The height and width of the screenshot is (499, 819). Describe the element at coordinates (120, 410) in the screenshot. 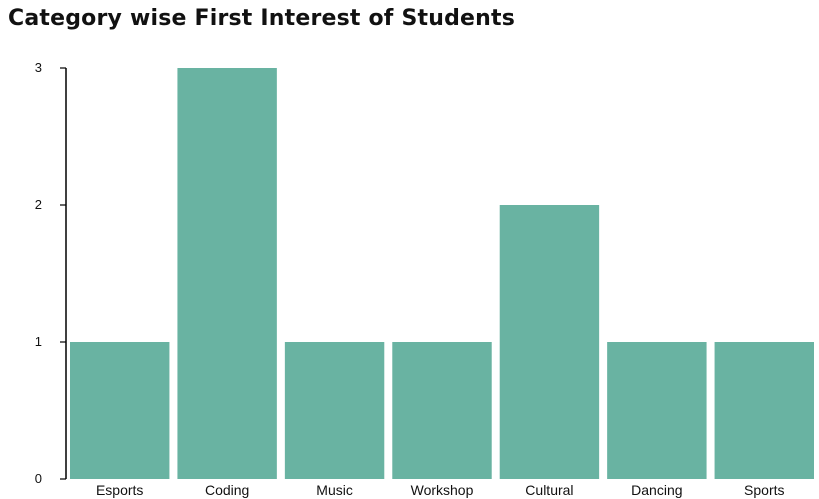

I see `bar-esports` at that location.